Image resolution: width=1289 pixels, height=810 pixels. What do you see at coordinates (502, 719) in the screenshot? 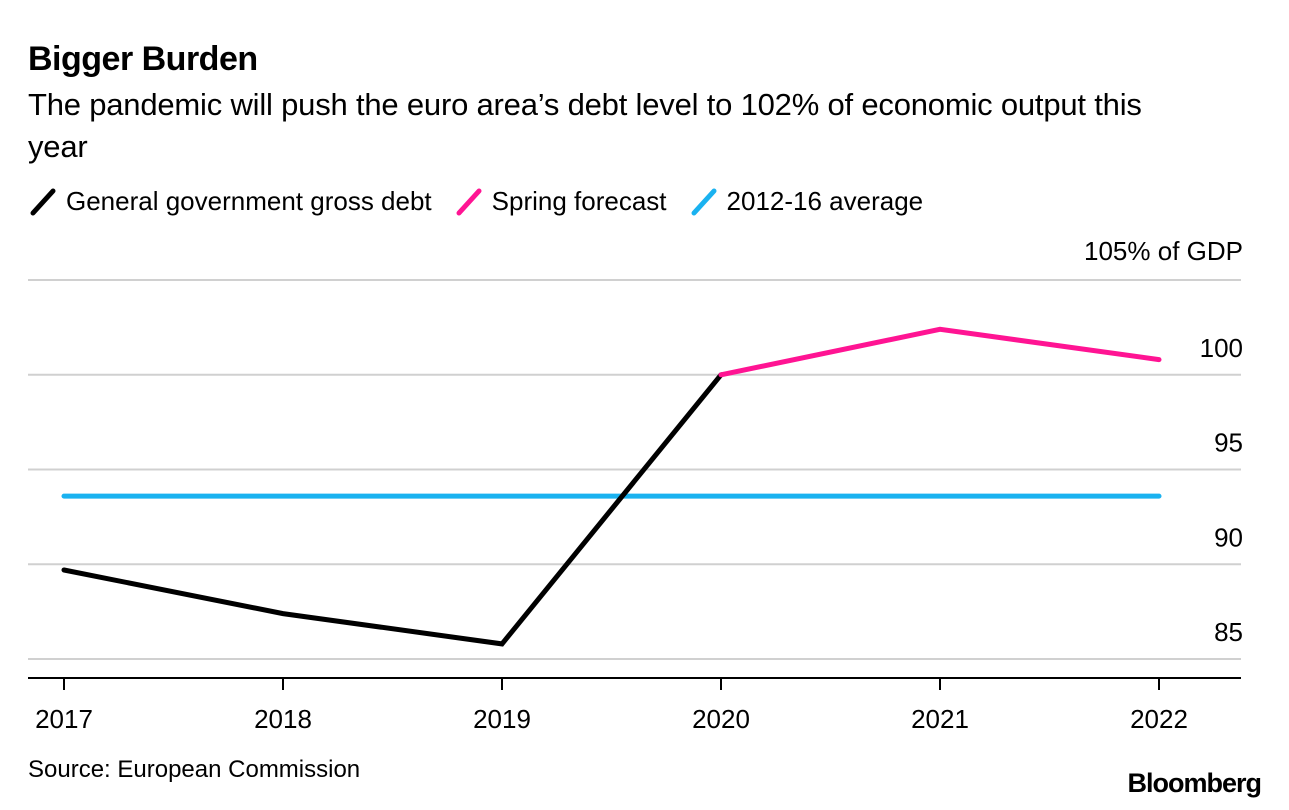
I see `x-tick-label-2019: 2019` at bounding box center [502, 719].